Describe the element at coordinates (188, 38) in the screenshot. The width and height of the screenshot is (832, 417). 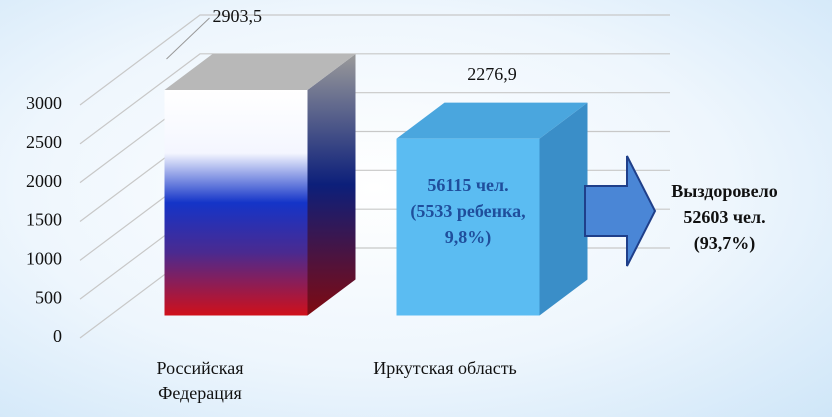
I see `leader-line` at that location.